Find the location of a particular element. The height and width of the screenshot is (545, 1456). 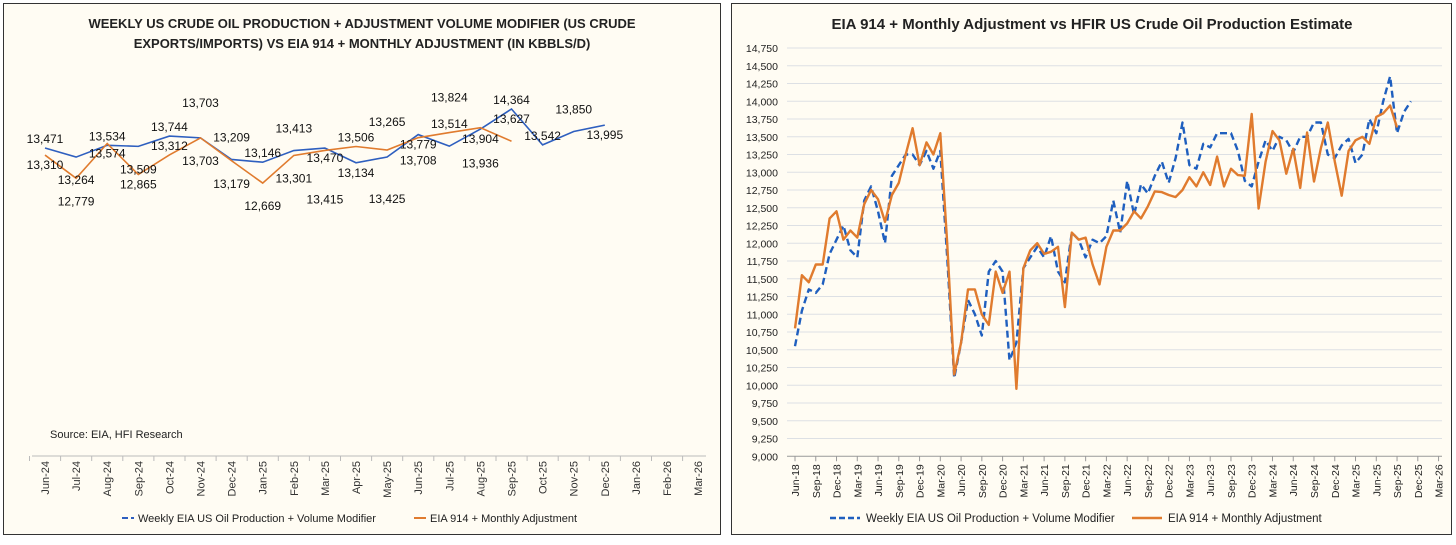

x-tick-label: Aug-24 is located at coordinates (108, 478).